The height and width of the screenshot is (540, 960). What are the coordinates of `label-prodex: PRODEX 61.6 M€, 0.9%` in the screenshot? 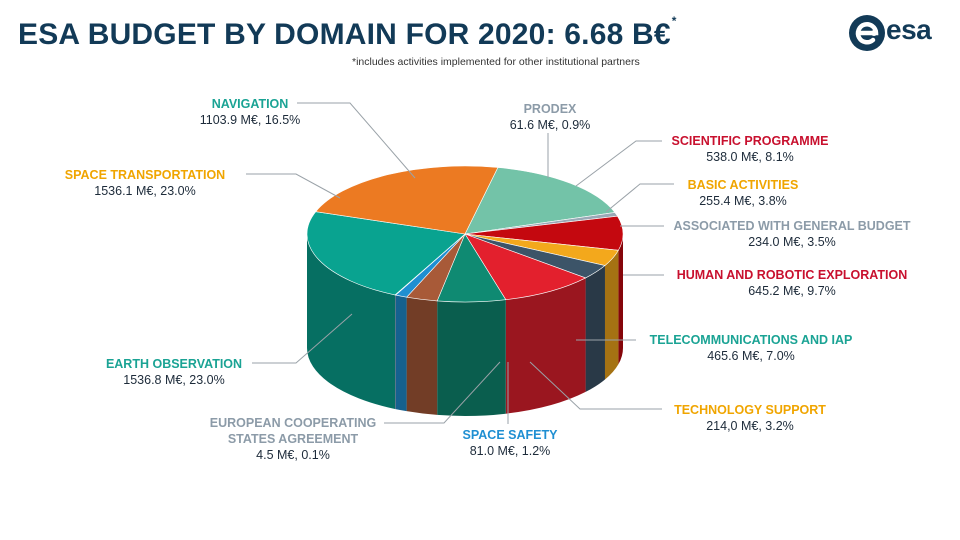 It's located at (550, 117).